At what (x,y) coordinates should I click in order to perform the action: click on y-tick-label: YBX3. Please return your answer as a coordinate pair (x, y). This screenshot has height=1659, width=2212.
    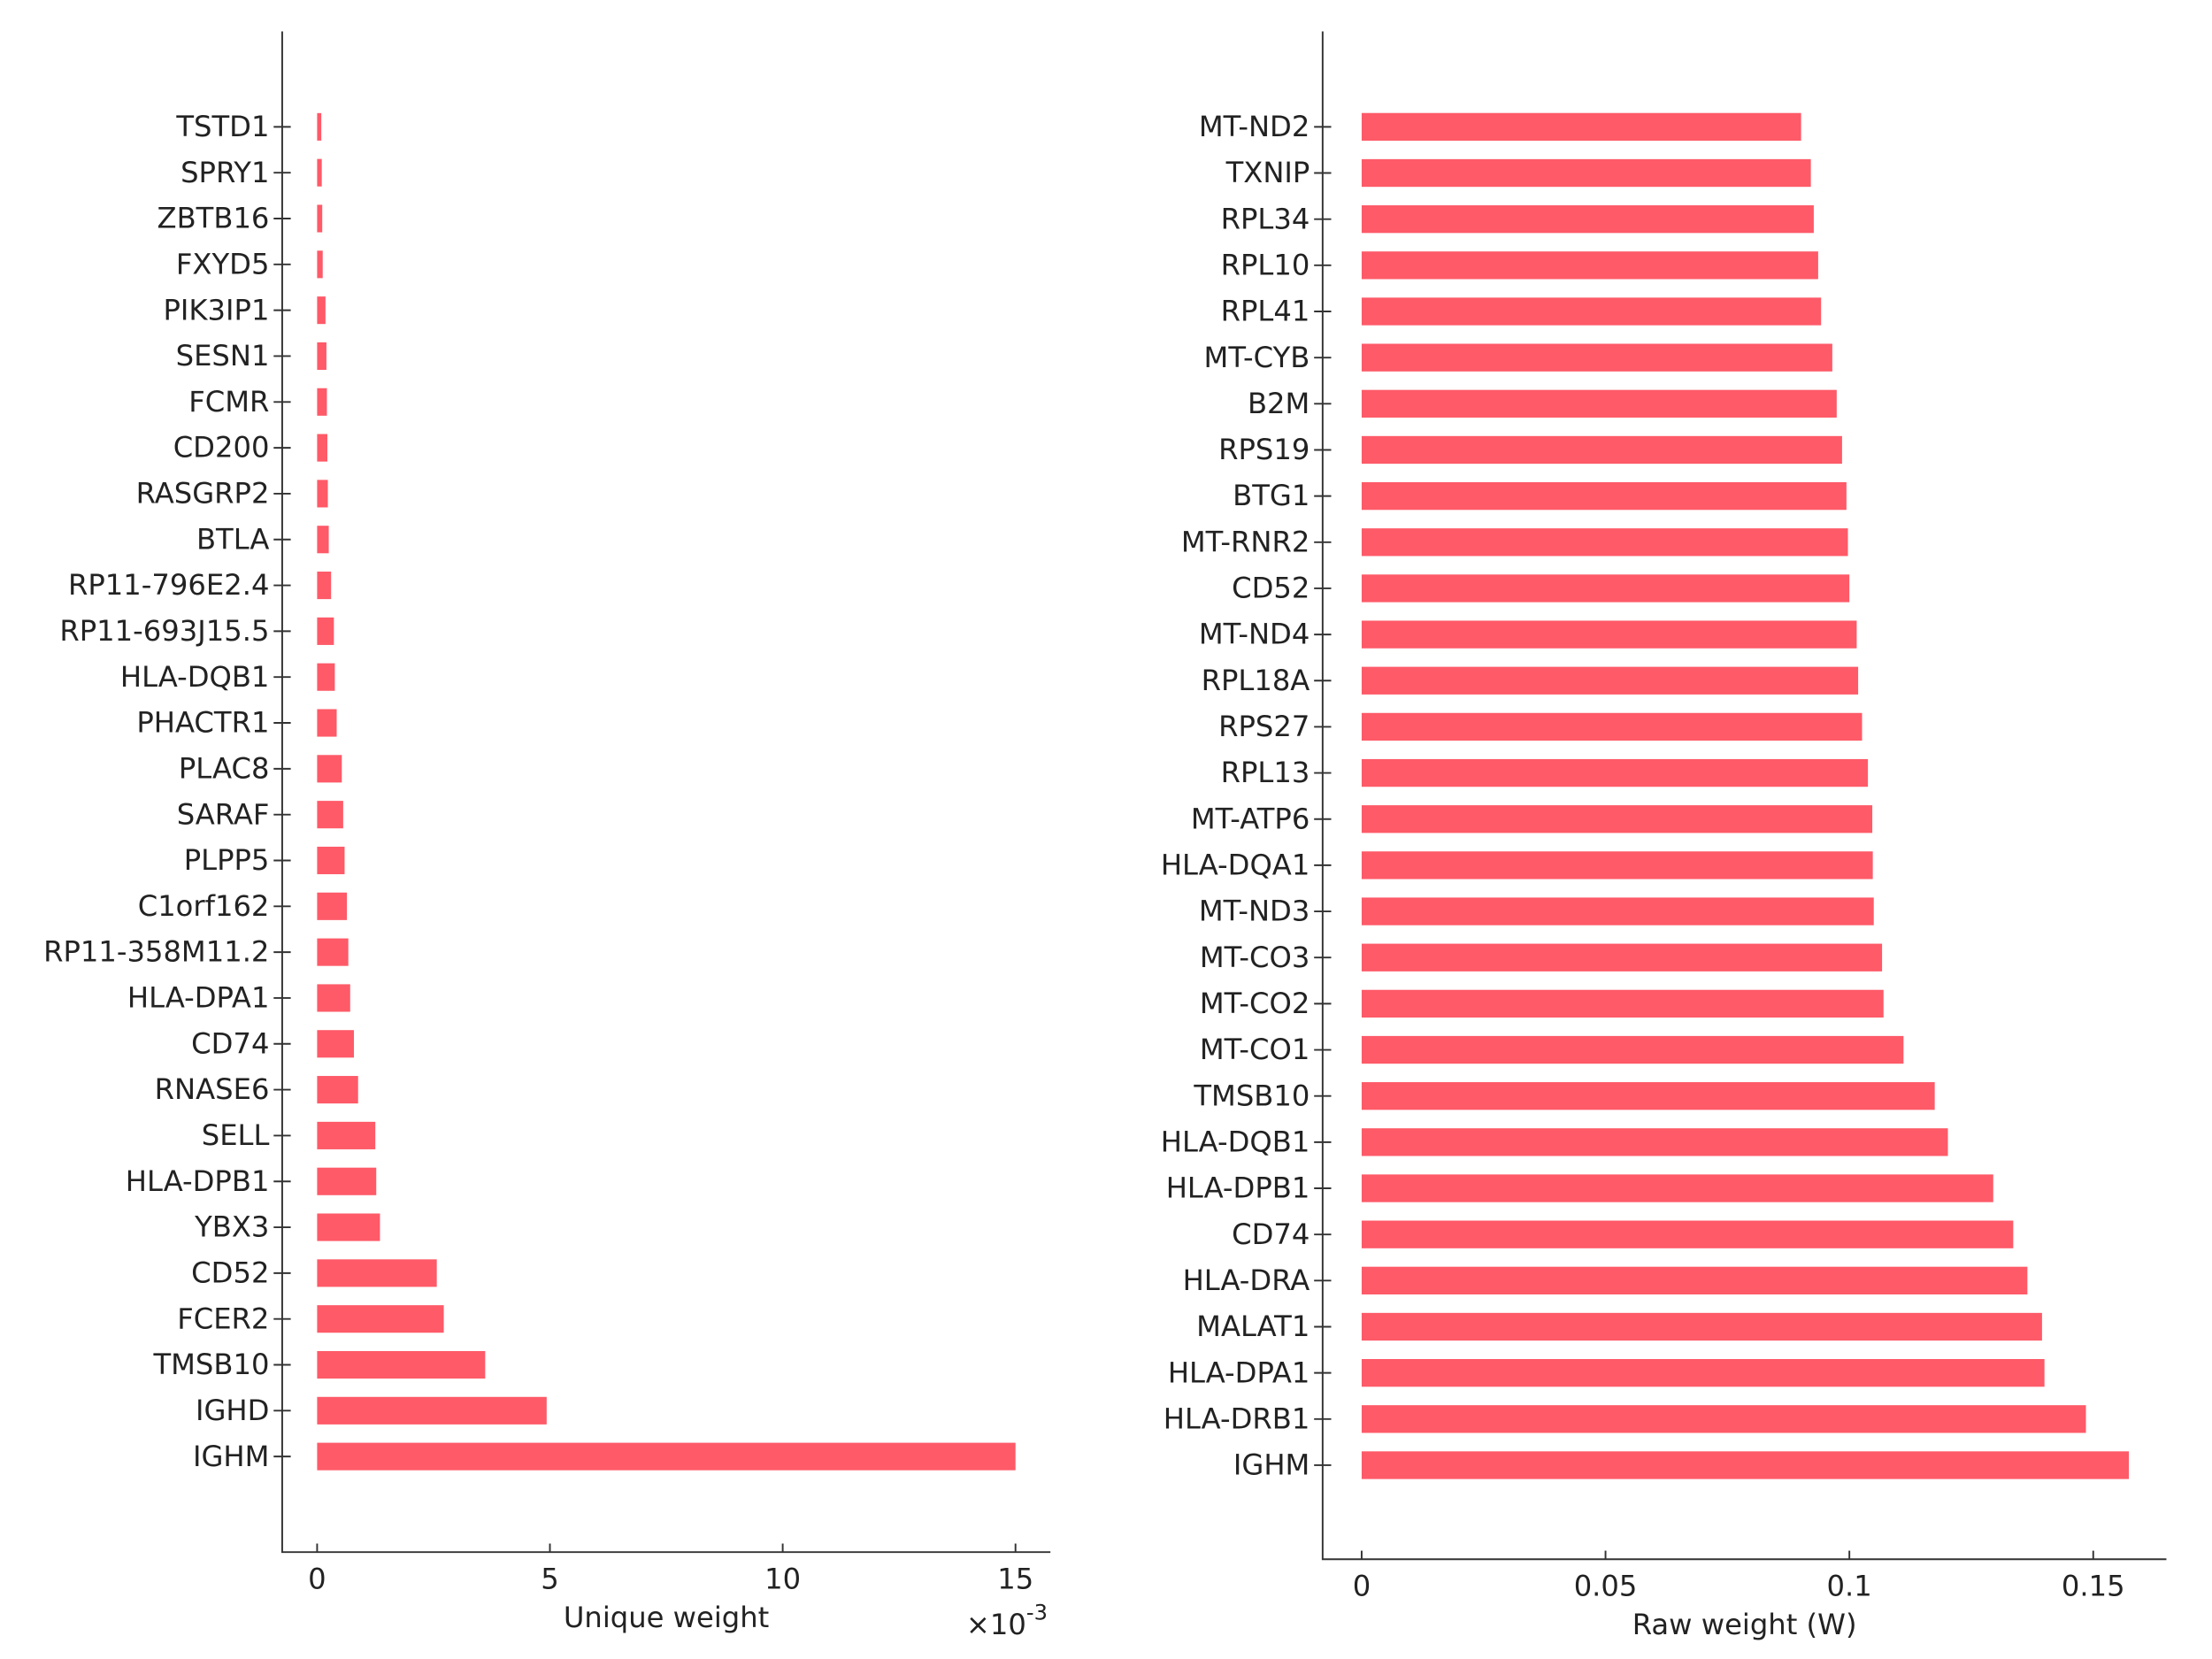
    Looking at the image, I should click on (232, 1227).